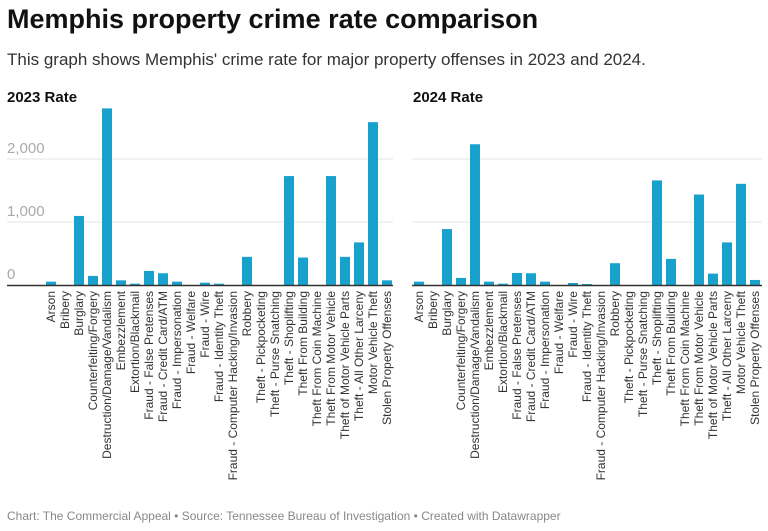 The height and width of the screenshot is (531, 768). I want to click on y-tick-label: 1,000, so click(26, 211).